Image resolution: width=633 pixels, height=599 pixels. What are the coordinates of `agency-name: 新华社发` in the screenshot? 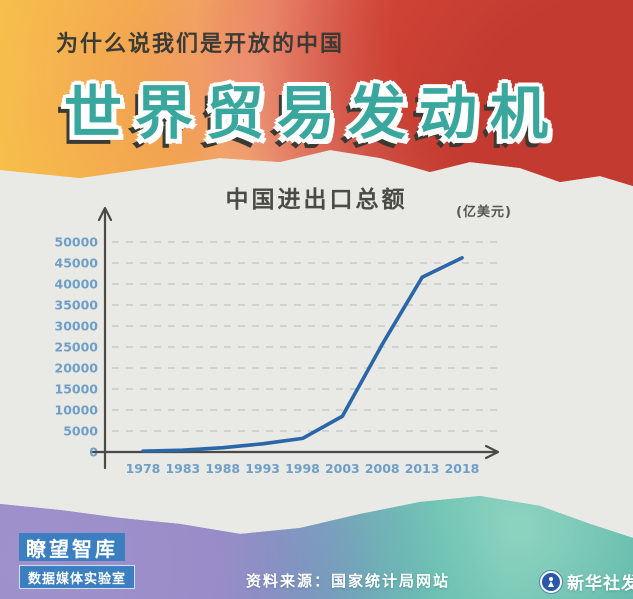 It's located at (600, 584).